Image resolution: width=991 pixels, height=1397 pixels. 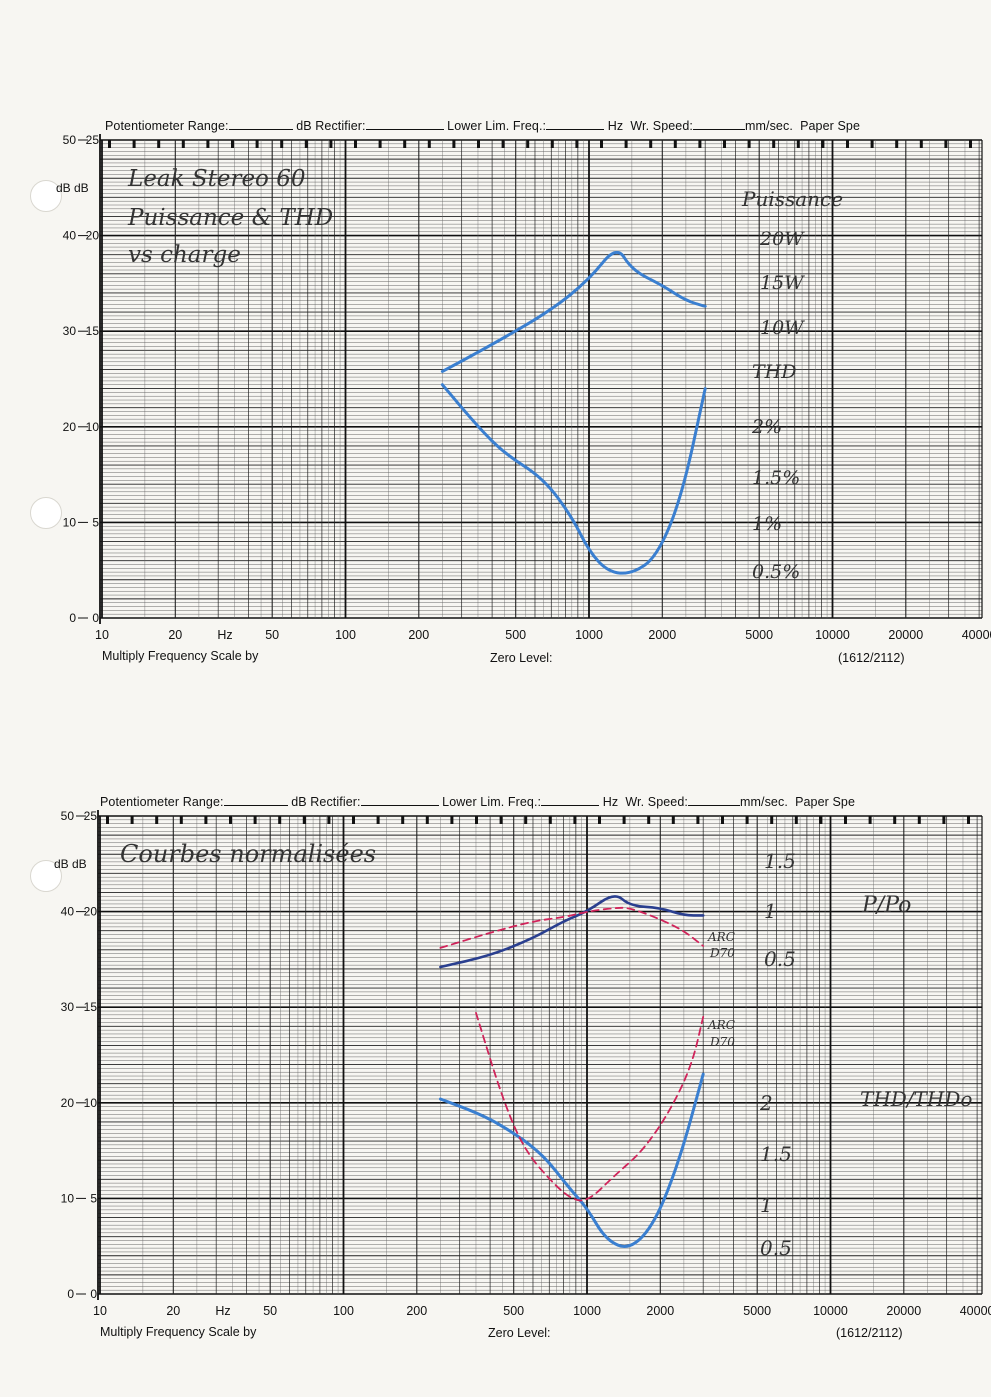 I want to click on header-db: dB, so click(x=304, y=126).